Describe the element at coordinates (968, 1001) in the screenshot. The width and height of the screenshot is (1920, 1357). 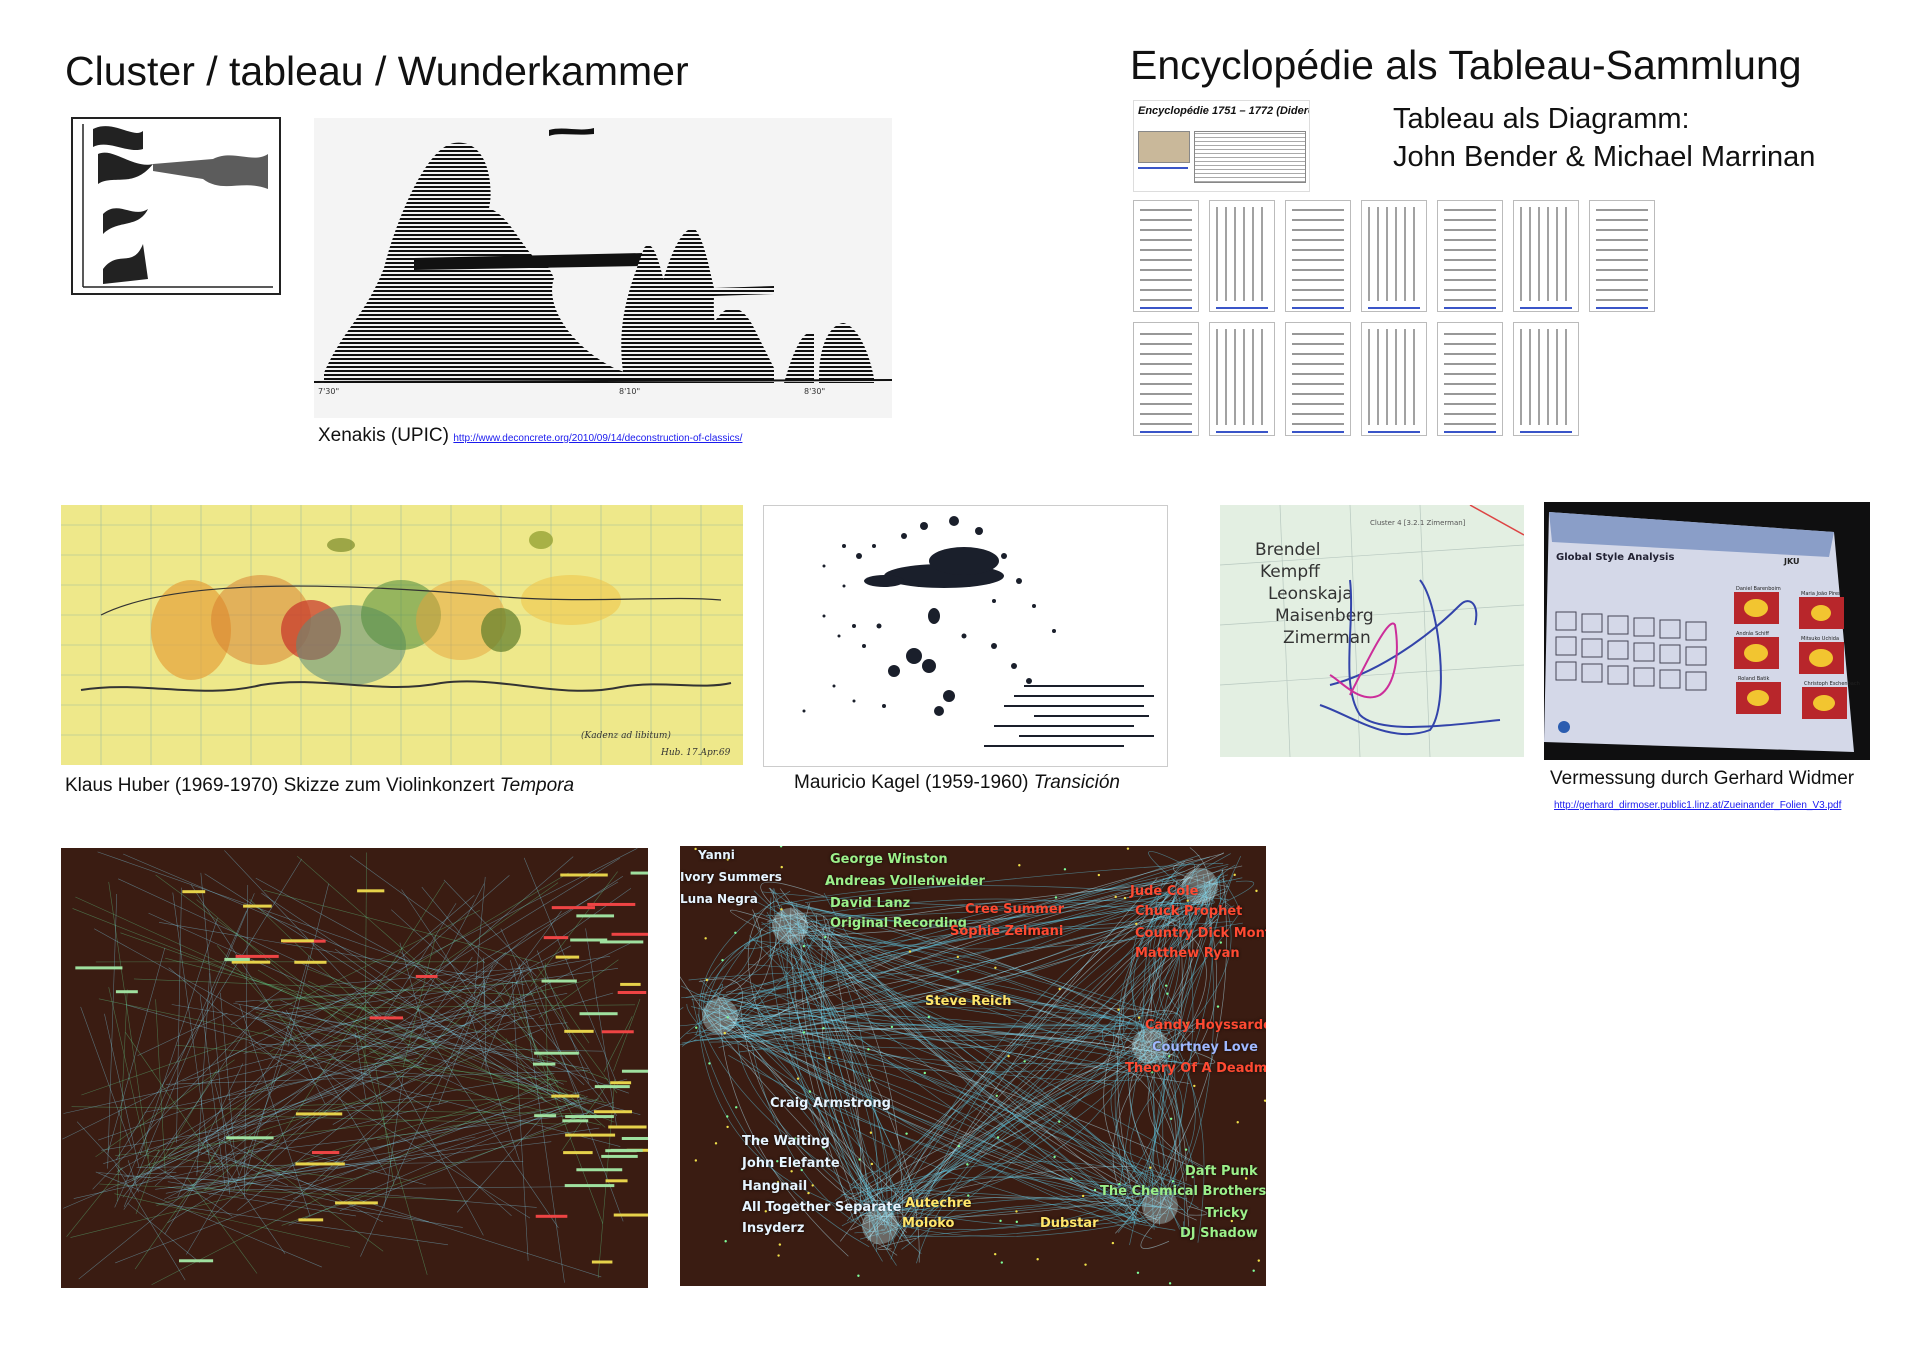
I see `artist-label: Steve Reich` at that location.